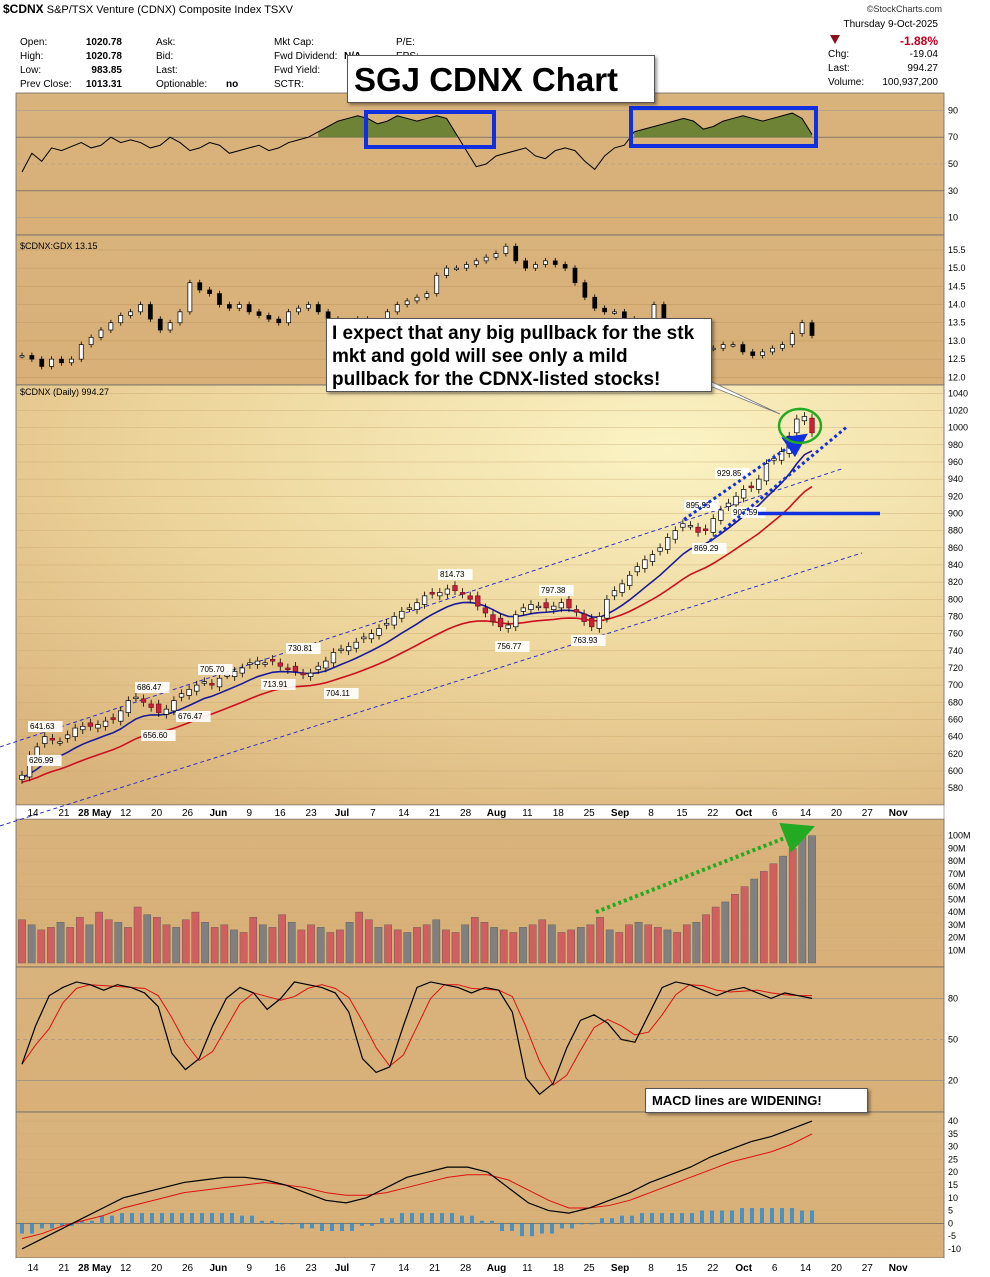  I want to click on volume-tick-label: 60M, so click(957, 887).